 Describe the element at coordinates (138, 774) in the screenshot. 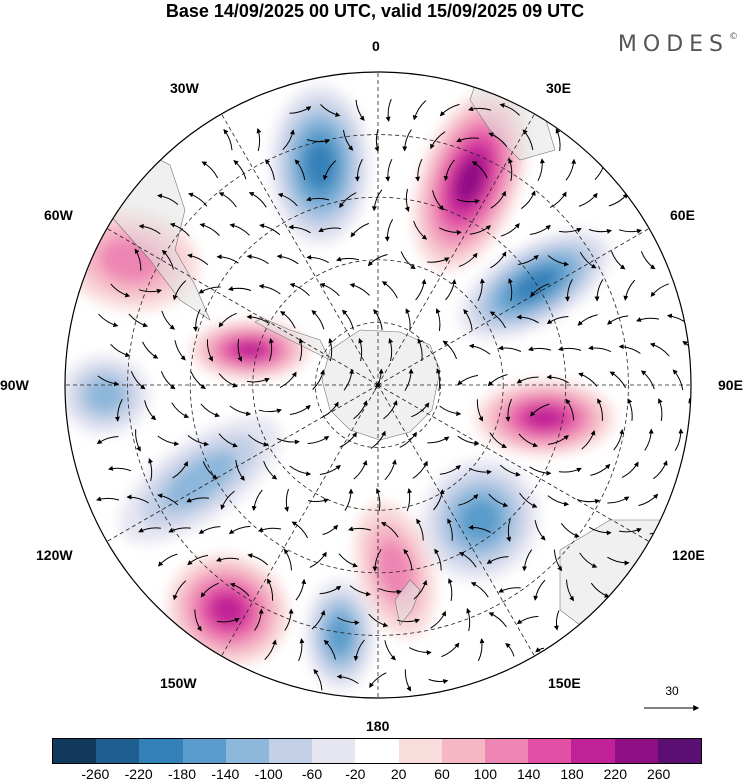

I see `colorbar-tick-label: -220` at that location.